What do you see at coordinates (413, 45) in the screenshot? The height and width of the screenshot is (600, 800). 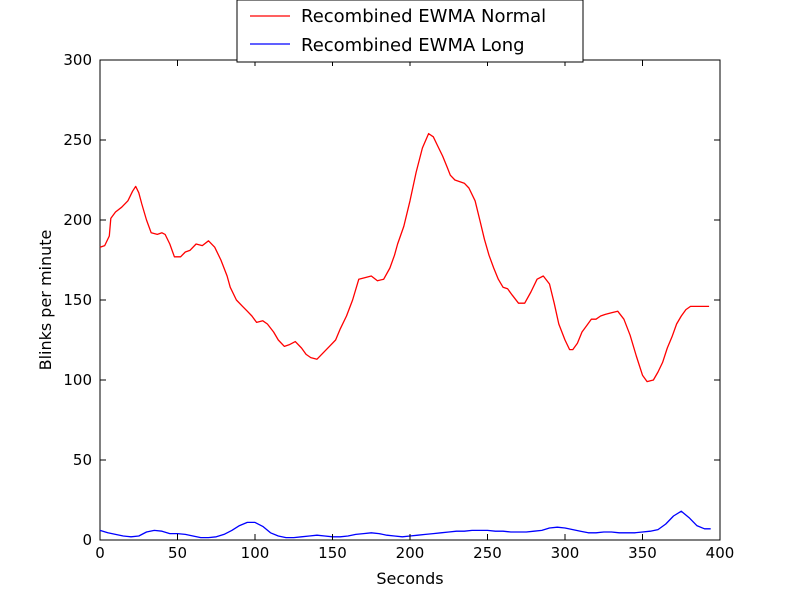 I see `legend-label-long: Recombined EWMA Long` at bounding box center [413, 45].